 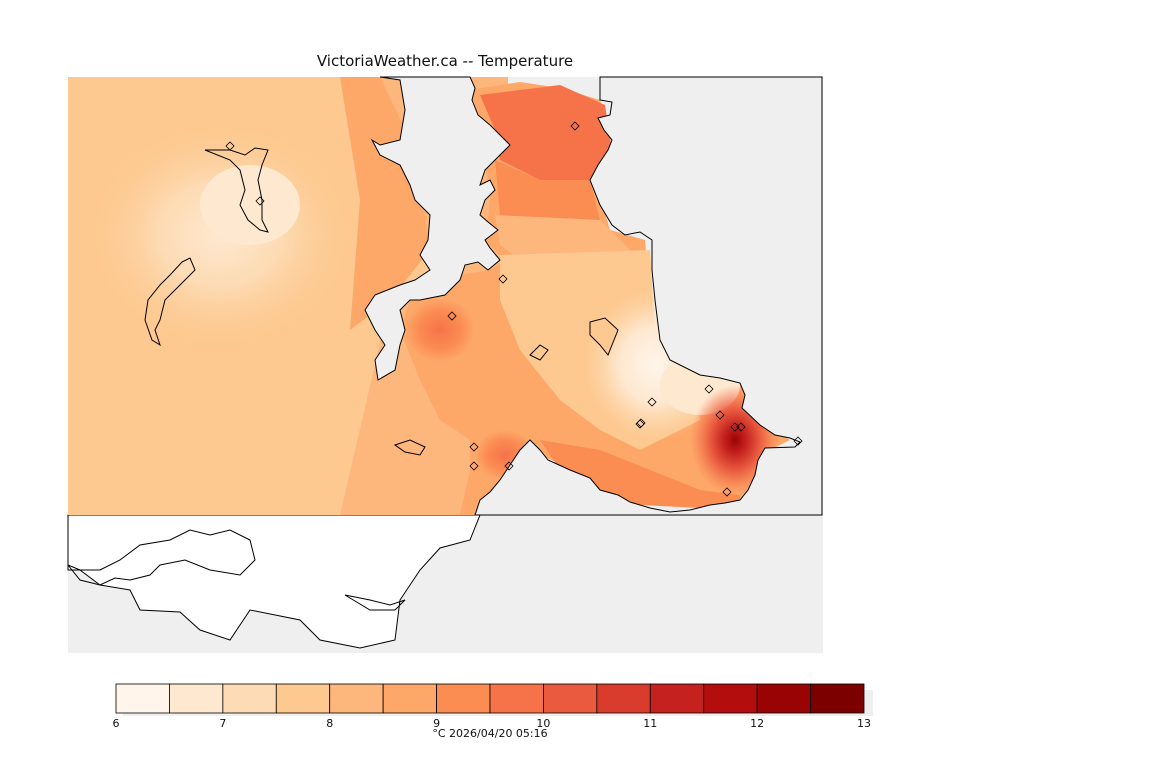 What do you see at coordinates (543, 723) in the screenshot?
I see `colorbar-tick-label: 10` at bounding box center [543, 723].